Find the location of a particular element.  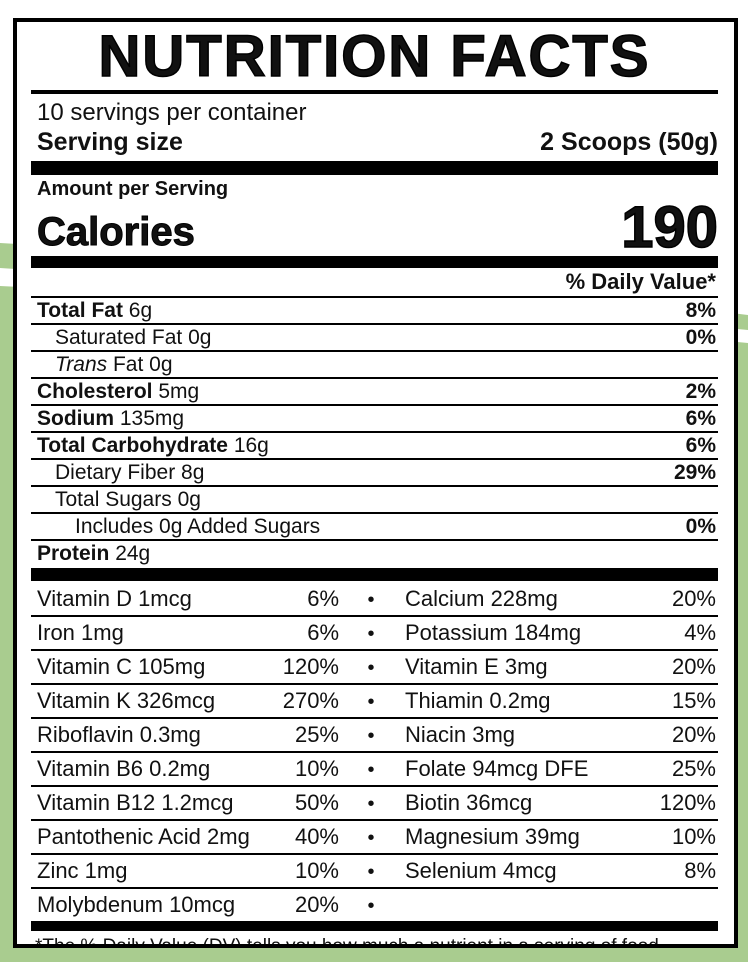

nutrient-name: Protein is located at coordinates (73, 553).